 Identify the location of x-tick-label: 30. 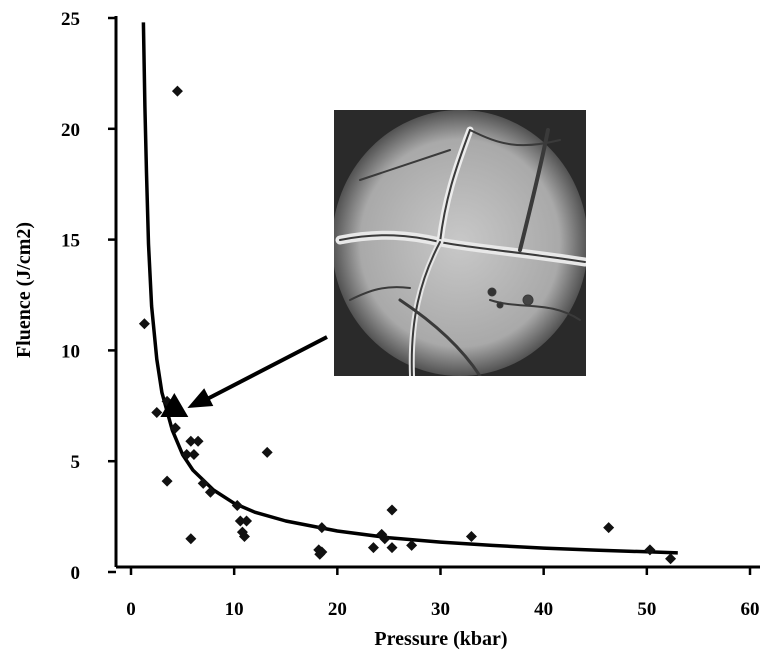
(440, 609).